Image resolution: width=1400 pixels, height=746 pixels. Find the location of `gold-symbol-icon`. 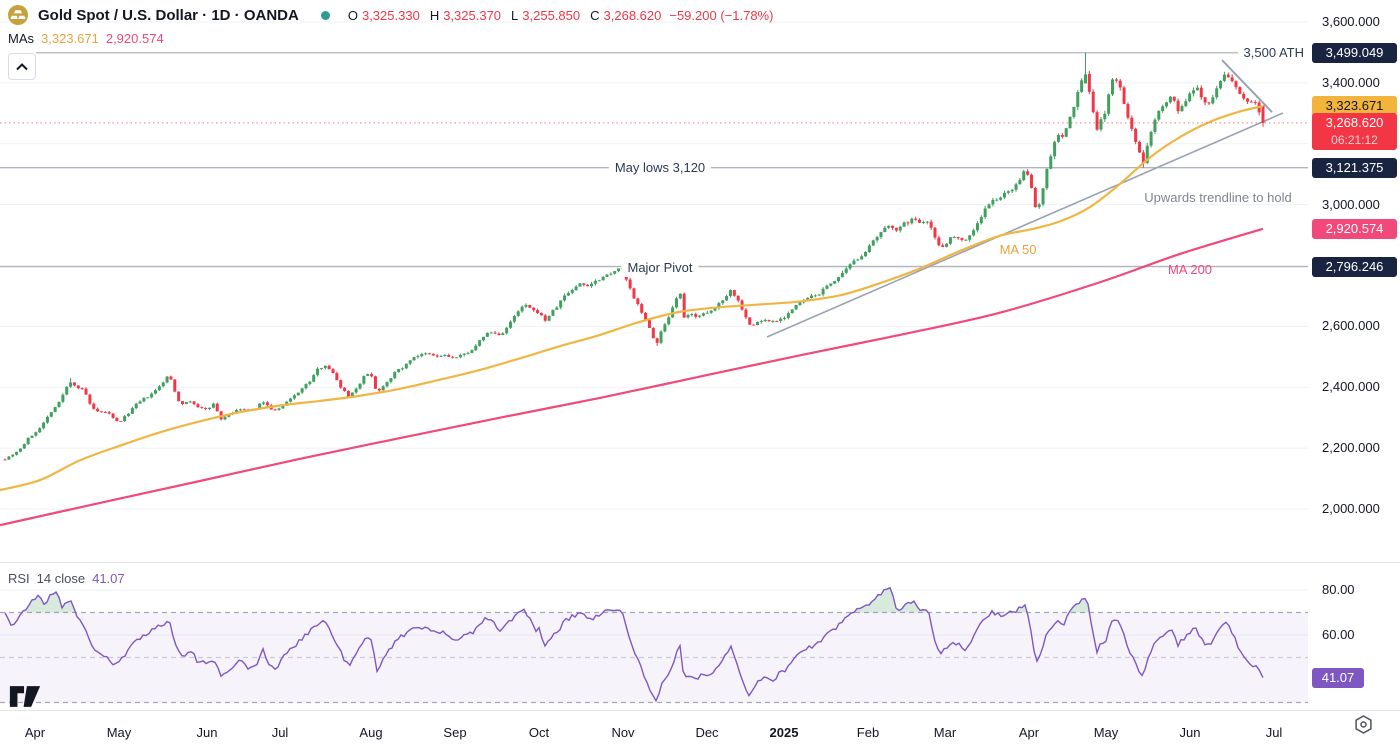

gold-symbol-icon is located at coordinates (18, 15).